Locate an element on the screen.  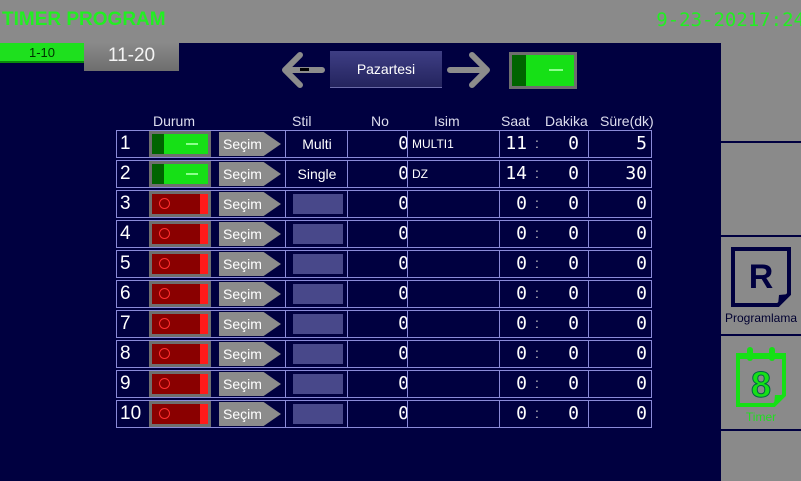
tab-1-10: 1-10 is located at coordinates (42, 53).